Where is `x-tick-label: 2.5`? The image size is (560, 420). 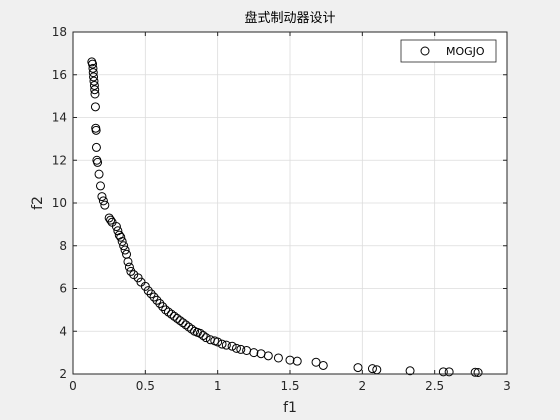
x-tick-label: 2.5 is located at coordinates (434, 386).